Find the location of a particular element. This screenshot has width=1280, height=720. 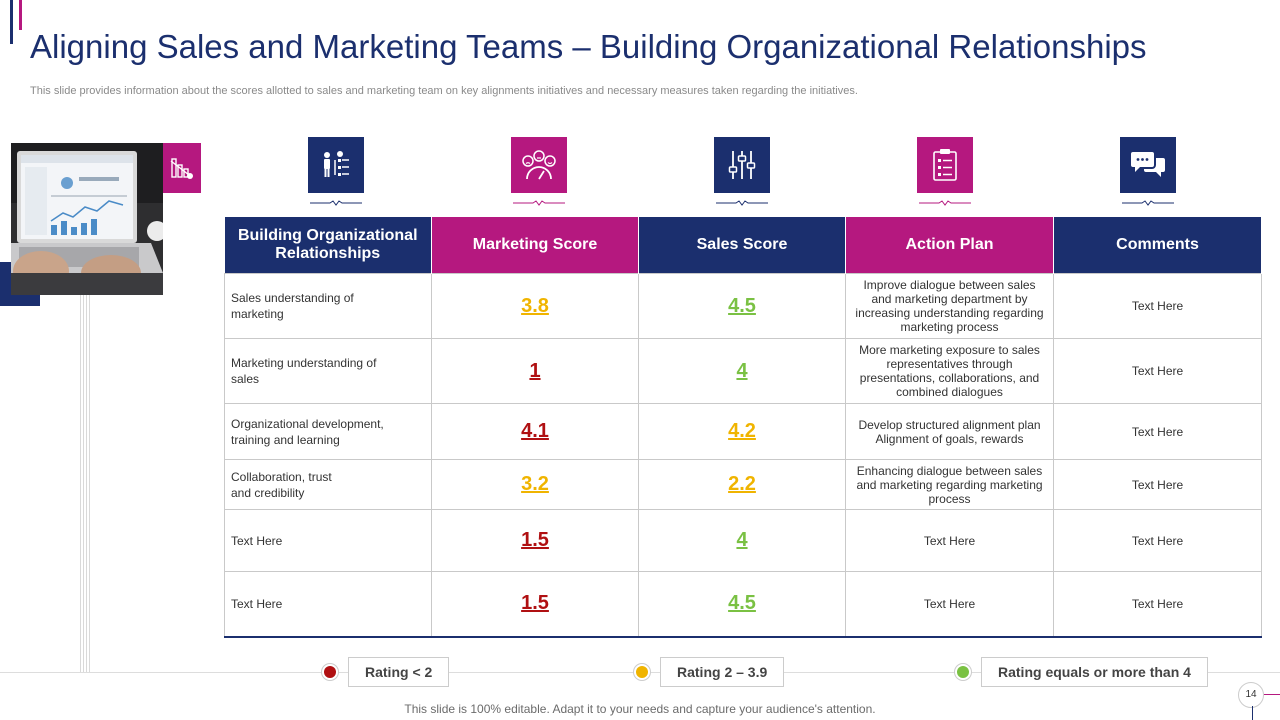

legend-low: Rating < 2 is located at coordinates (387, 672).